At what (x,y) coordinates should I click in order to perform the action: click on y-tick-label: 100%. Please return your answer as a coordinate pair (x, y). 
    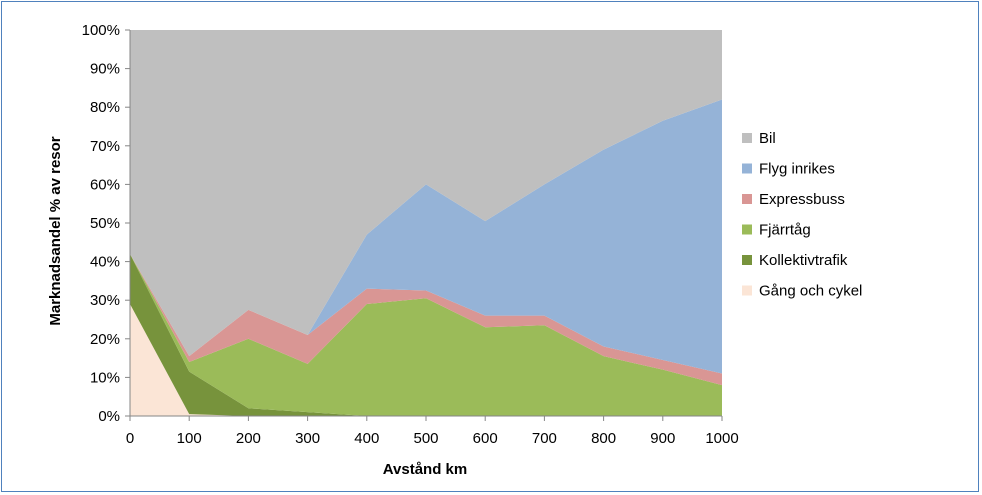
    Looking at the image, I should click on (101, 30).